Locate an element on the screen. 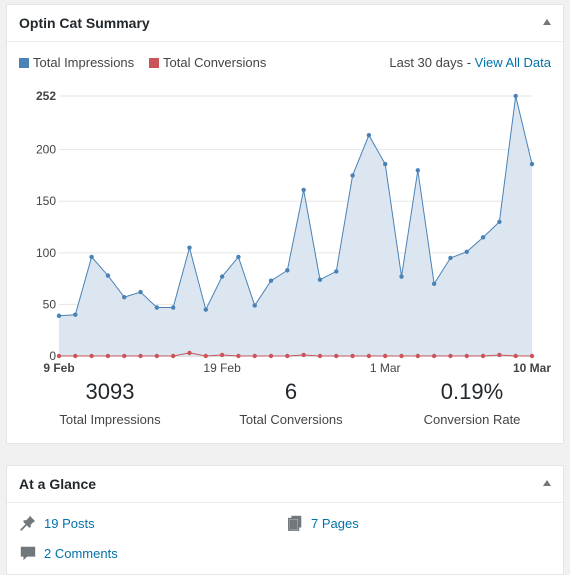 This screenshot has width=570, height=575. x-tick-label: 19 Feb is located at coordinates (222, 368).